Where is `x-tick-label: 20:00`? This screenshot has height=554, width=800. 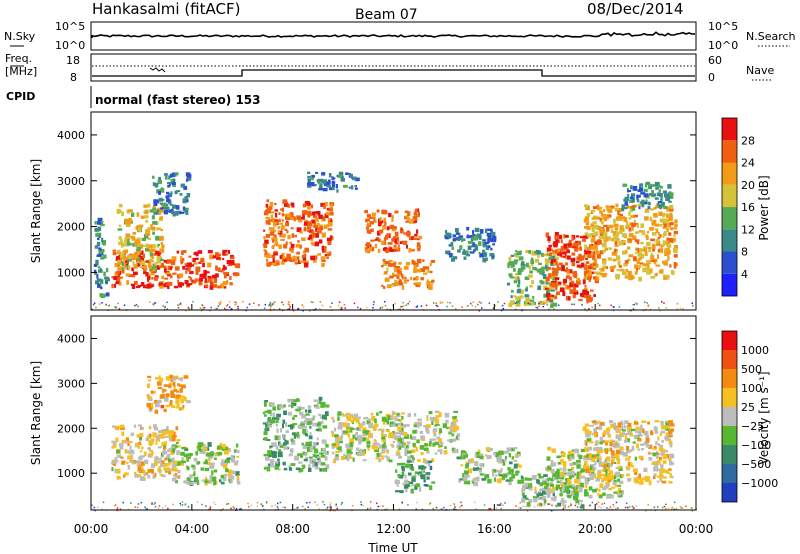 x-tick-label: 20:00 is located at coordinates (595, 529).